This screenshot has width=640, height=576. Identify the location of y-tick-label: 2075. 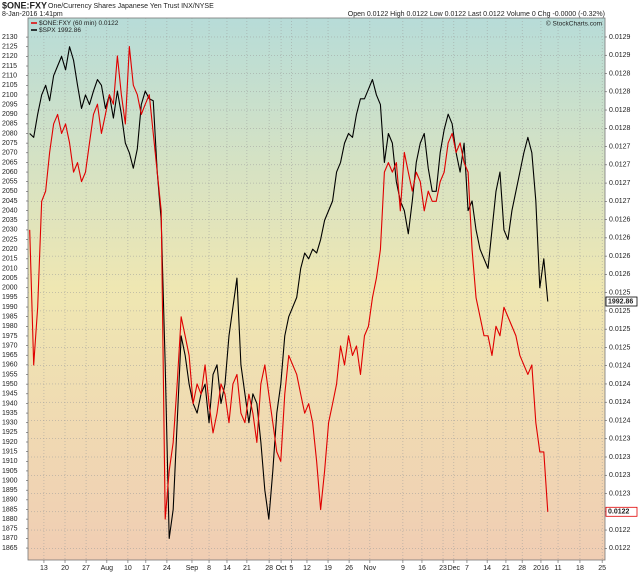
(10, 143).